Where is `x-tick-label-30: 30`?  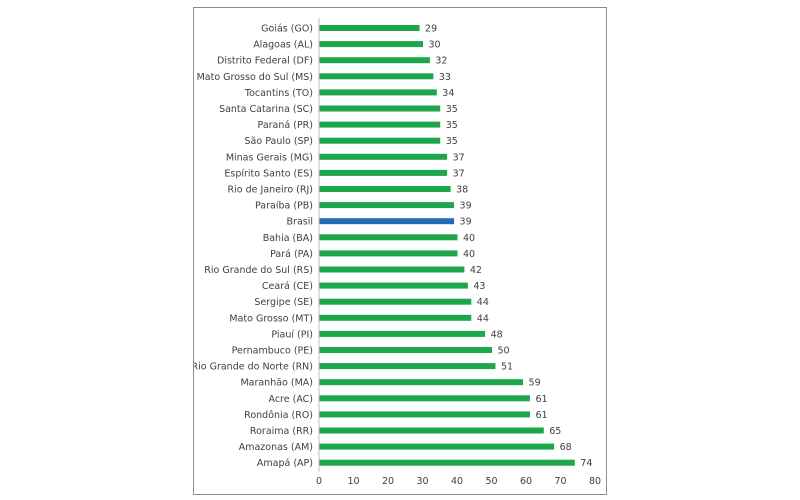
x-tick-label-30: 30 is located at coordinates (422, 481).